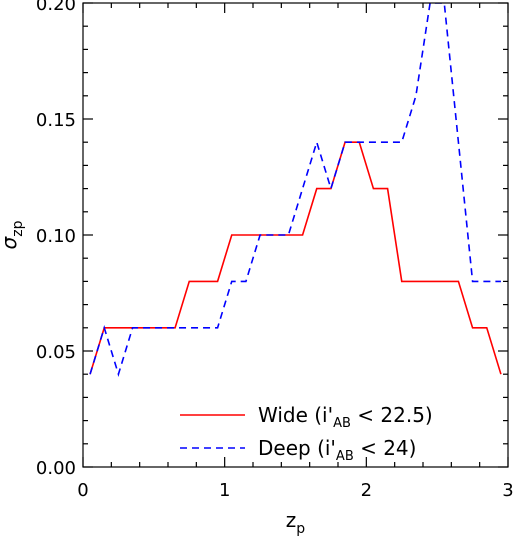  I want to click on x-tick-label: 2, so click(366, 490).